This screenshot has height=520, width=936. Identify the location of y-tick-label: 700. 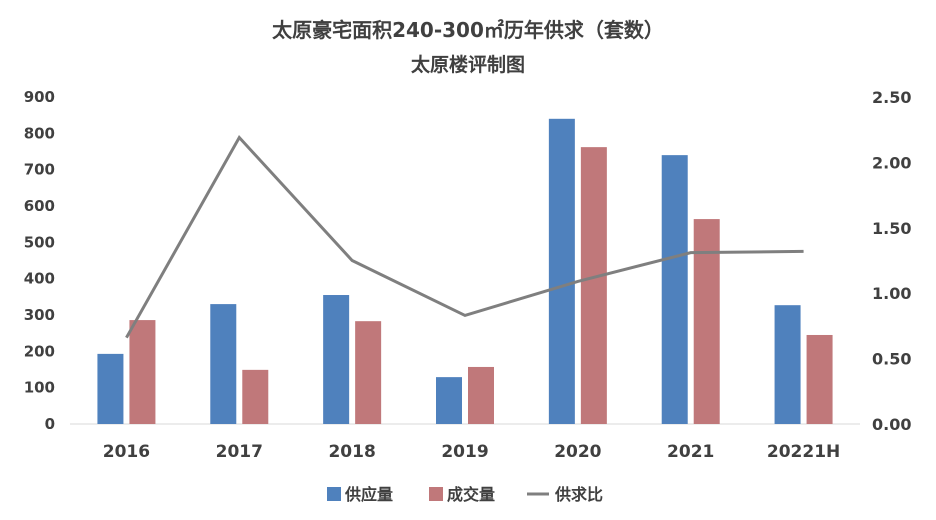
(39, 170).